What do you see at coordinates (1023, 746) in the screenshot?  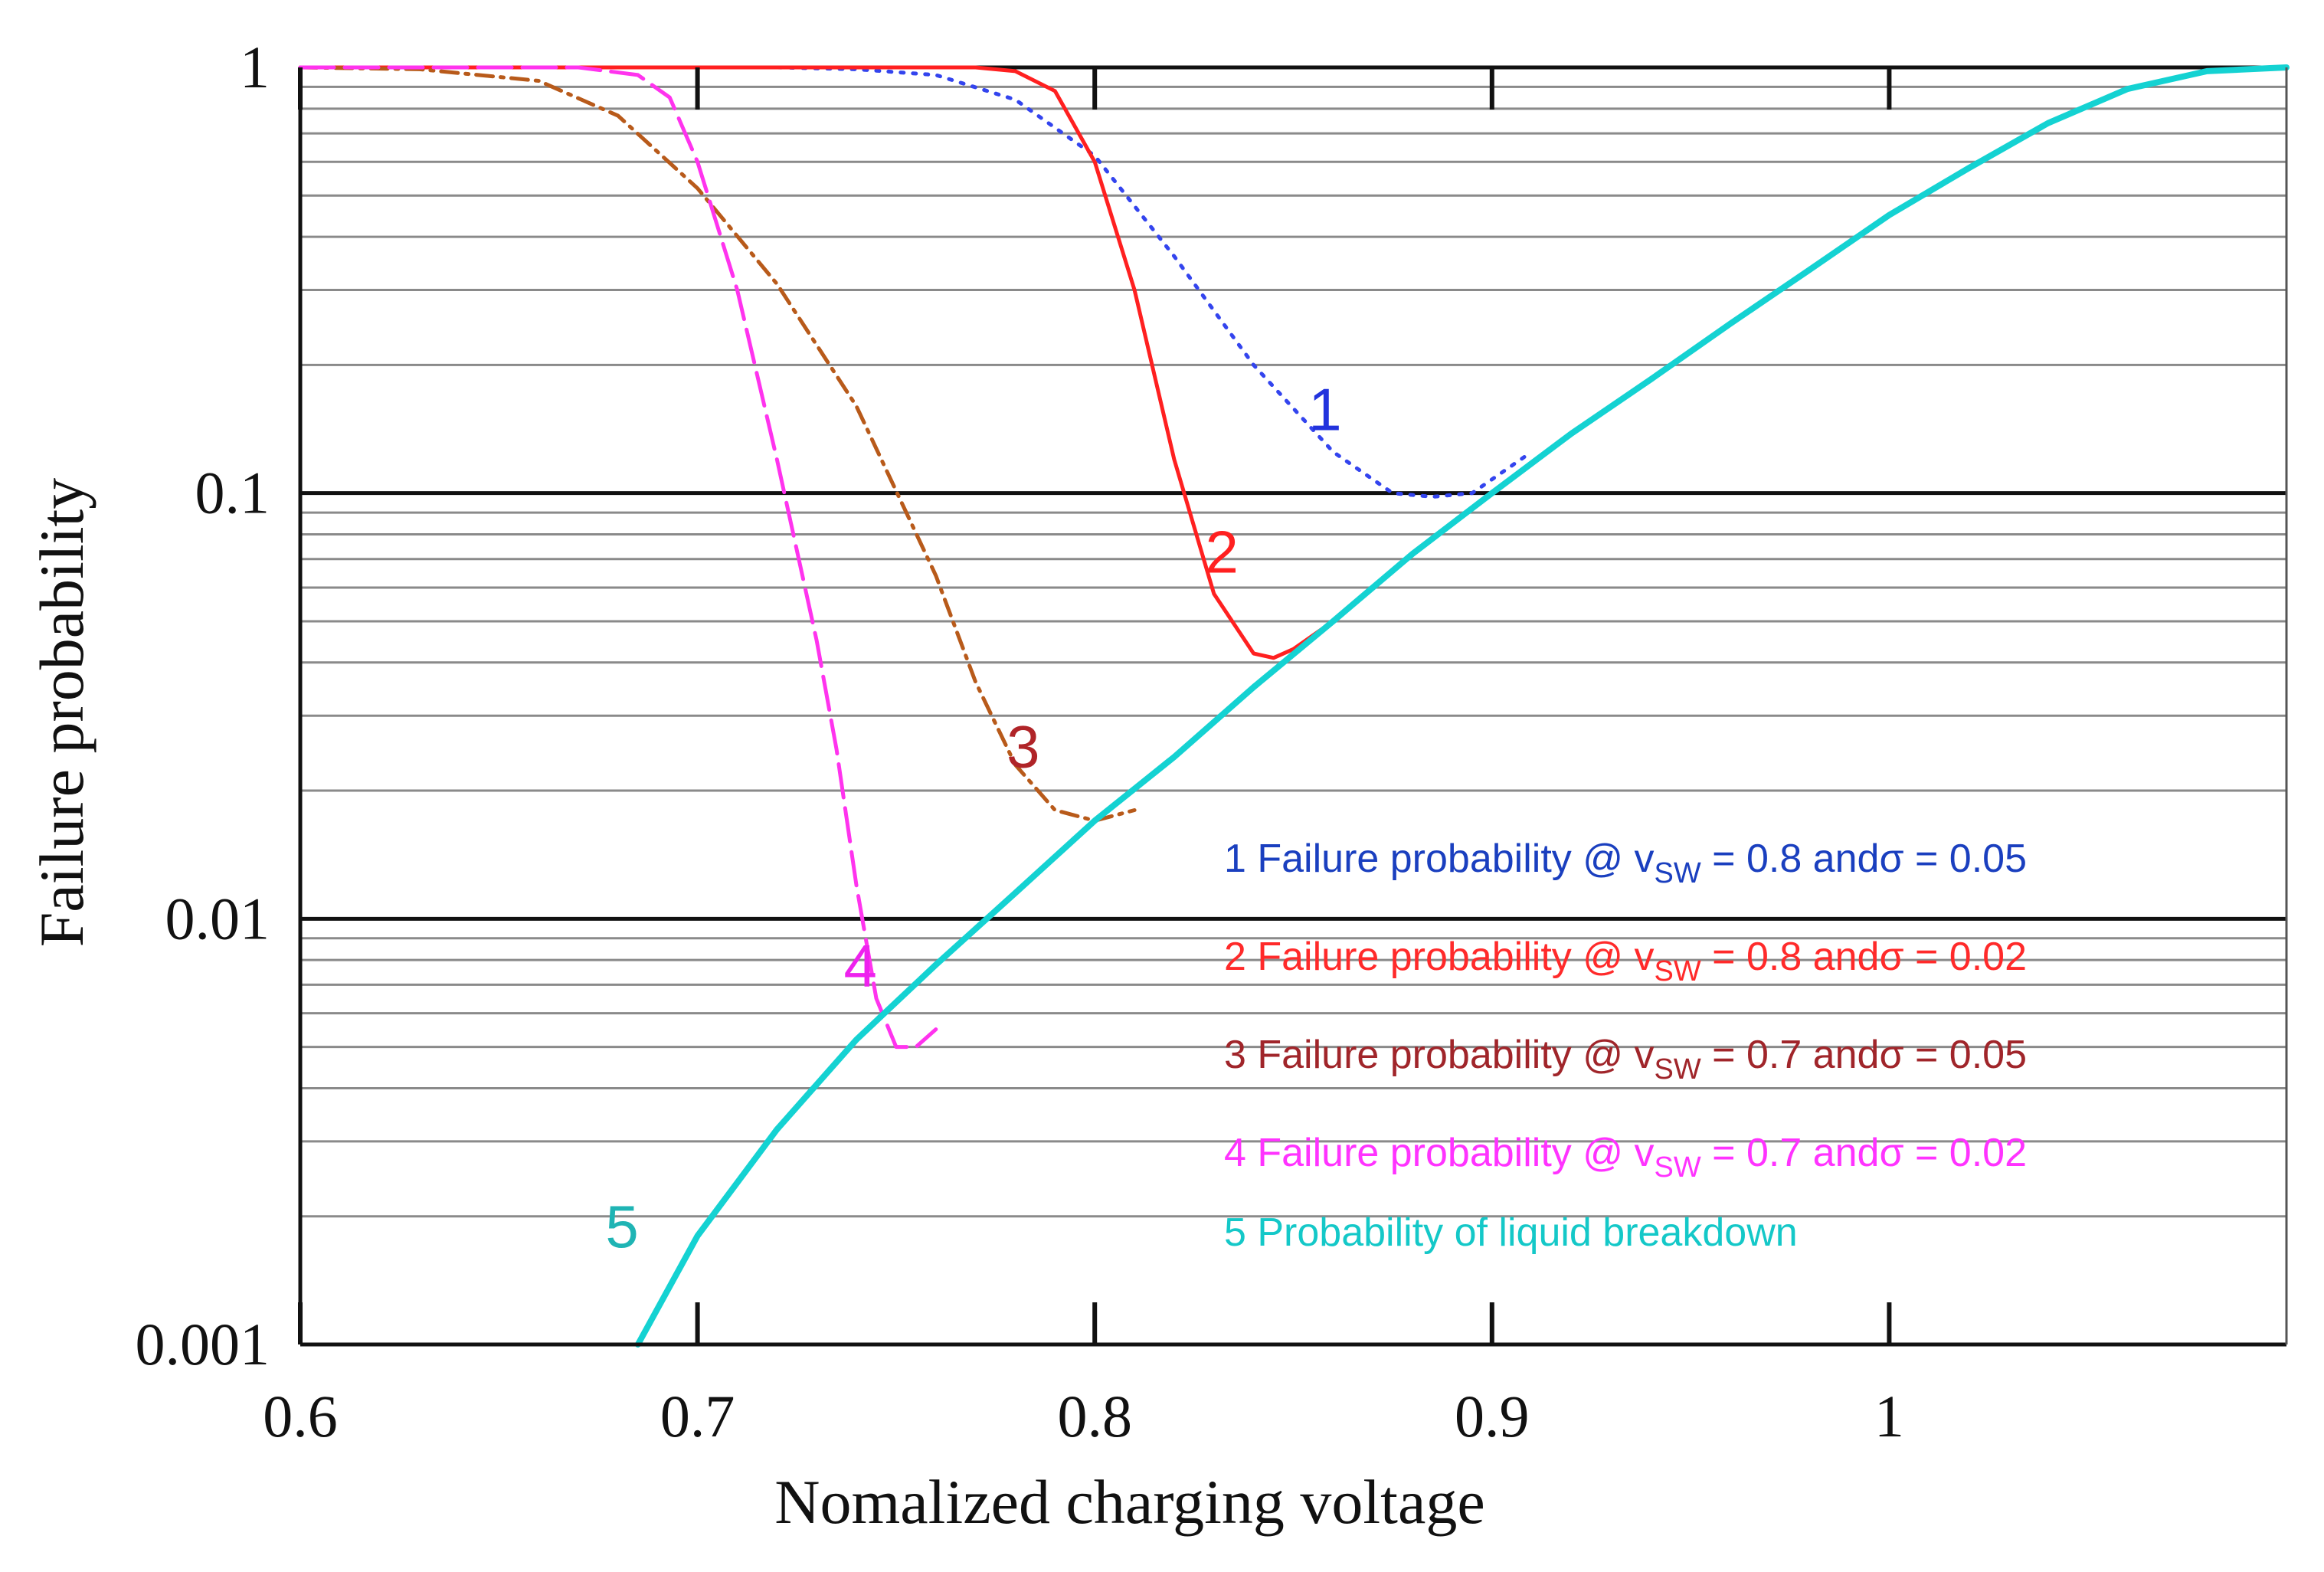 I see `series-3-label: 3` at bounding box center [1023, 746].